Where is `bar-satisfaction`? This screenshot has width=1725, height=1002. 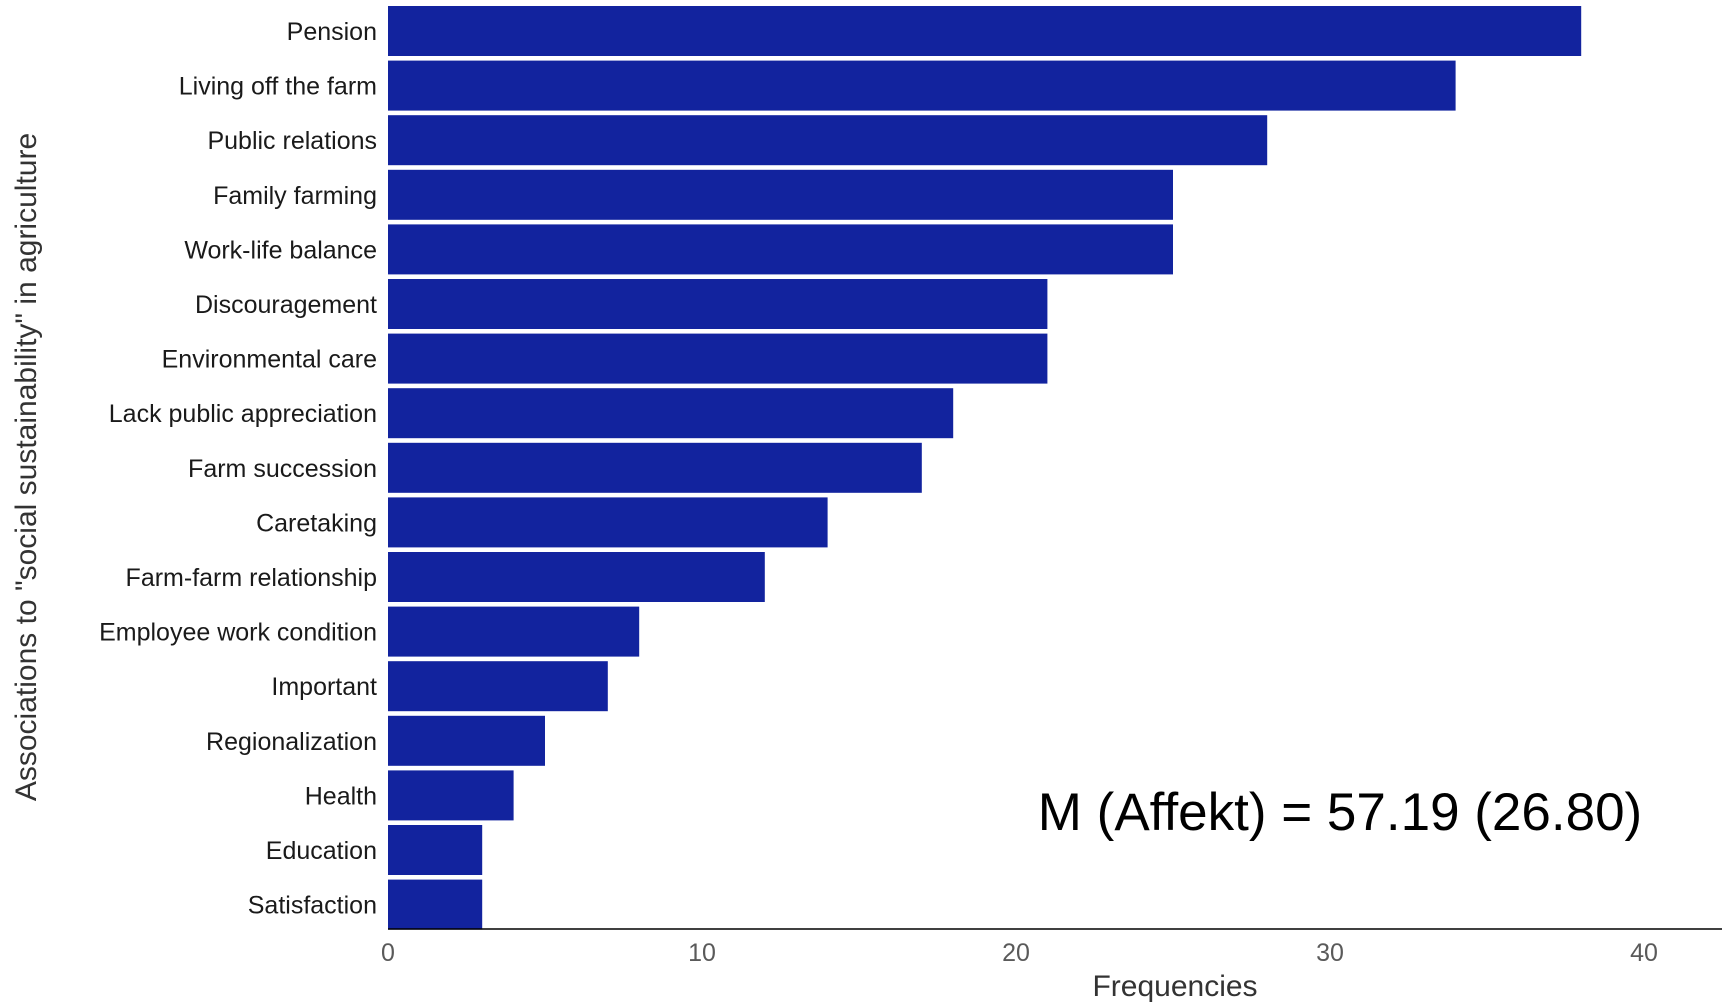 bar-satisfaction is located at coordinates (435, 904).